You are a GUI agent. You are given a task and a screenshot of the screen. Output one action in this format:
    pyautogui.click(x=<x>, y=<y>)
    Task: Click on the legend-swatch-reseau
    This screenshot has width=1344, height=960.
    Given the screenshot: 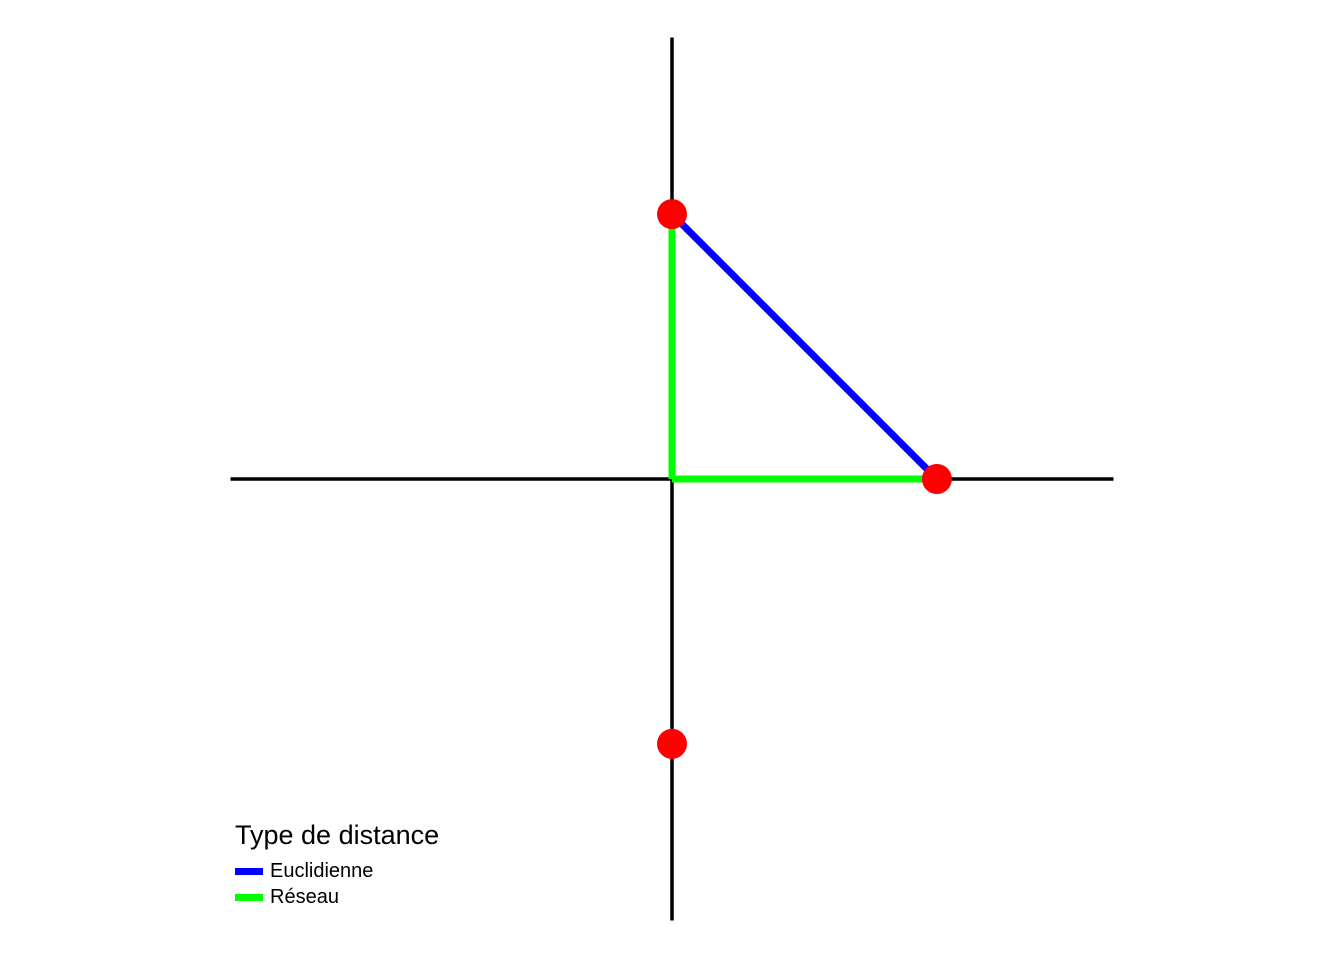 What is the action you would take?
    pyautogui.click(x=249, y=897)
    